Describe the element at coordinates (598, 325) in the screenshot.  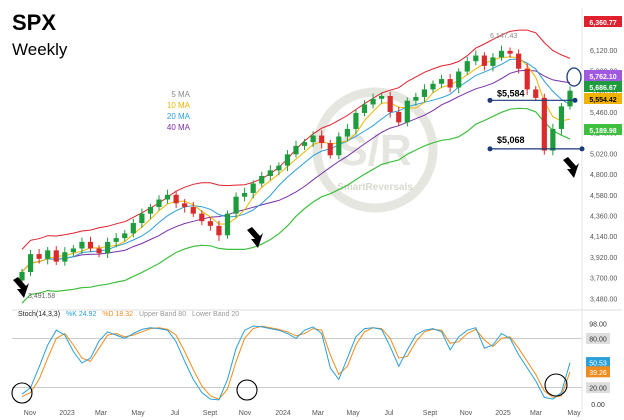
I see `stoch-tag-label: 98.00` at that location.